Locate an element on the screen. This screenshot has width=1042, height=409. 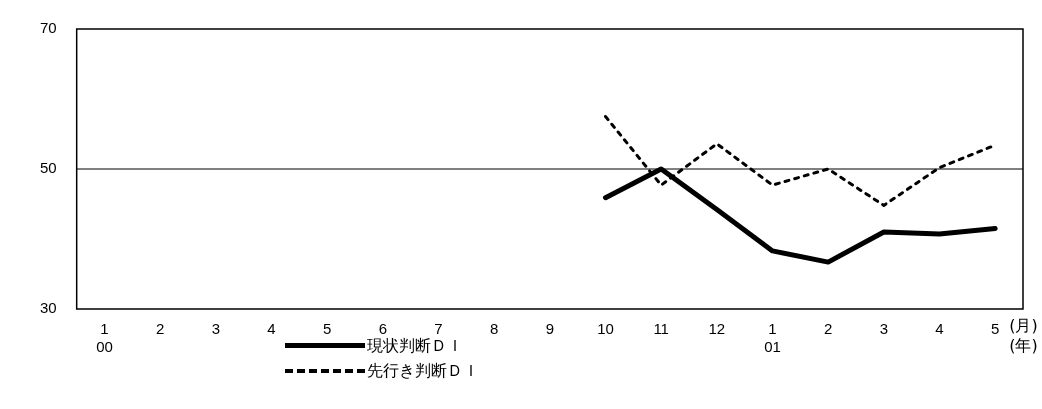
legend-label: 先行き判断ＤＩ is located at coordinates (423, 371).